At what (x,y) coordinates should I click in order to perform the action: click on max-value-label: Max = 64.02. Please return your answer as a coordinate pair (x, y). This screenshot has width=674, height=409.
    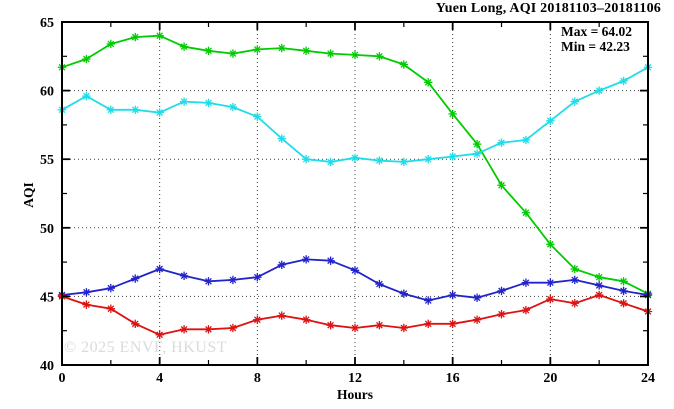
    Looking at the image, I should click on (597, 31).